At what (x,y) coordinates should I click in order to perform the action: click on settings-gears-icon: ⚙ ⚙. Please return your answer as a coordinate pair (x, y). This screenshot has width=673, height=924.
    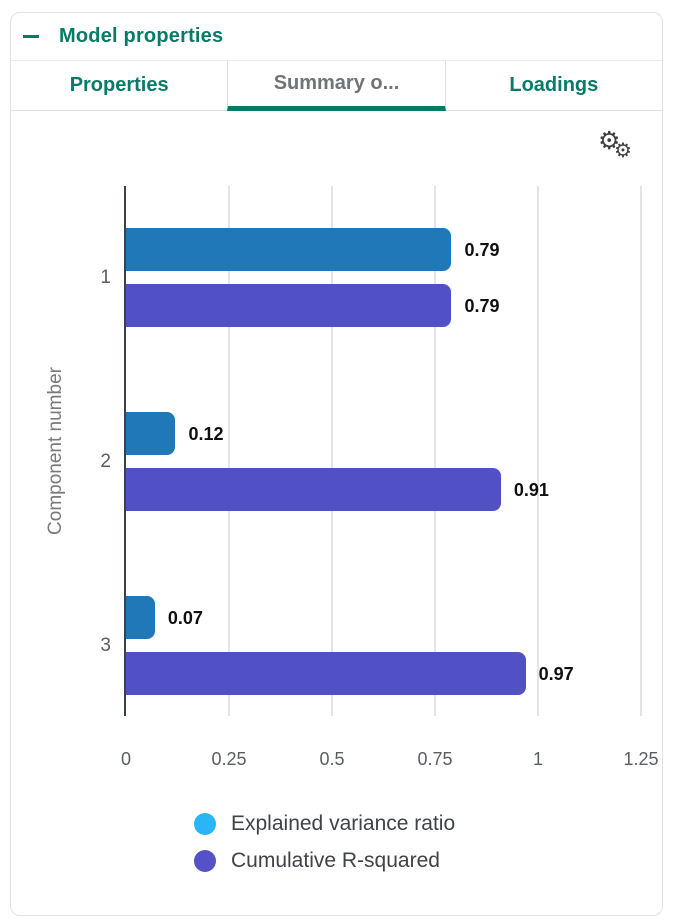
    Looking at the image, I should click on (621, 149).